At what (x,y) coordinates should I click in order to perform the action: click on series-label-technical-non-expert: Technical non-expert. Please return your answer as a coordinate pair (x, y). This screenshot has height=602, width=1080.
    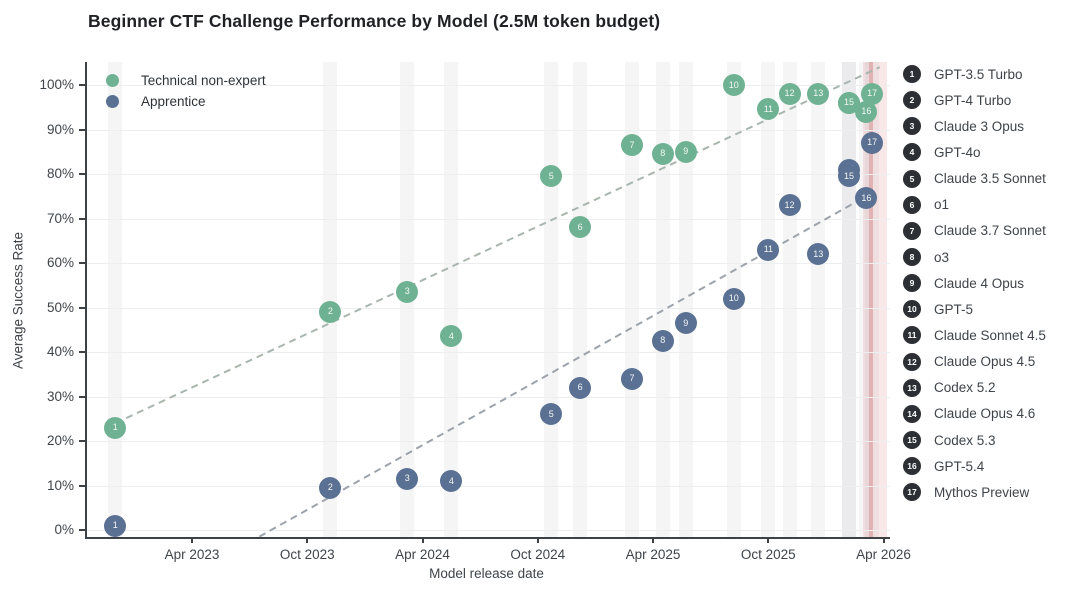
    Looking at the image, I should click on (203, 80).